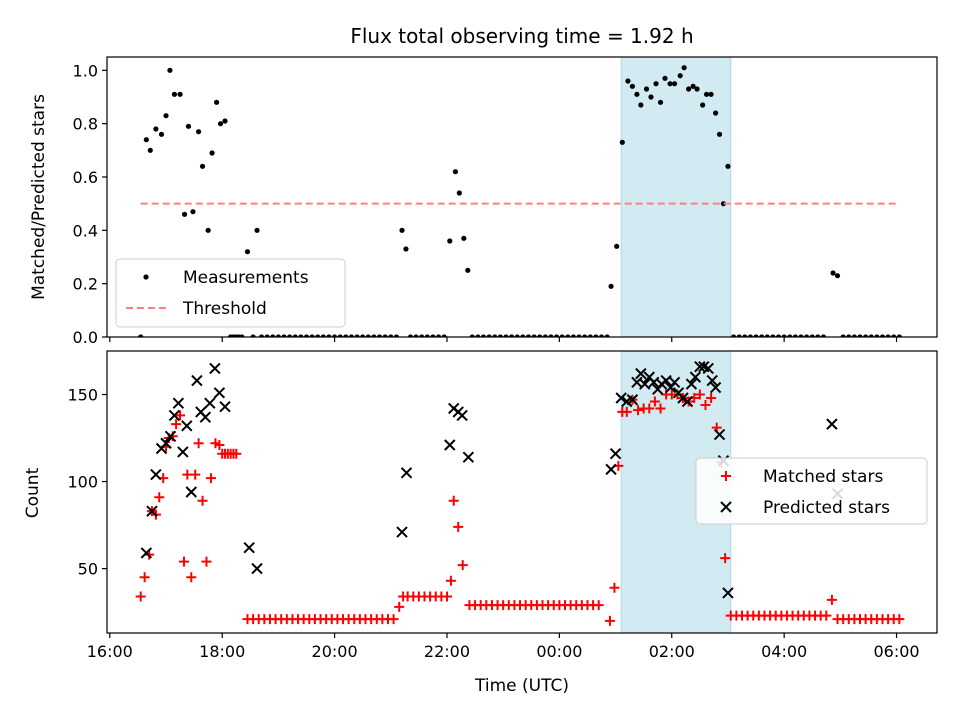 The width and height of the screenshot is (960, 720). What do you see at coordinates (811, 491) in the screenshot?
I see `bottom-legend-box` at bounding box center [811, 491].